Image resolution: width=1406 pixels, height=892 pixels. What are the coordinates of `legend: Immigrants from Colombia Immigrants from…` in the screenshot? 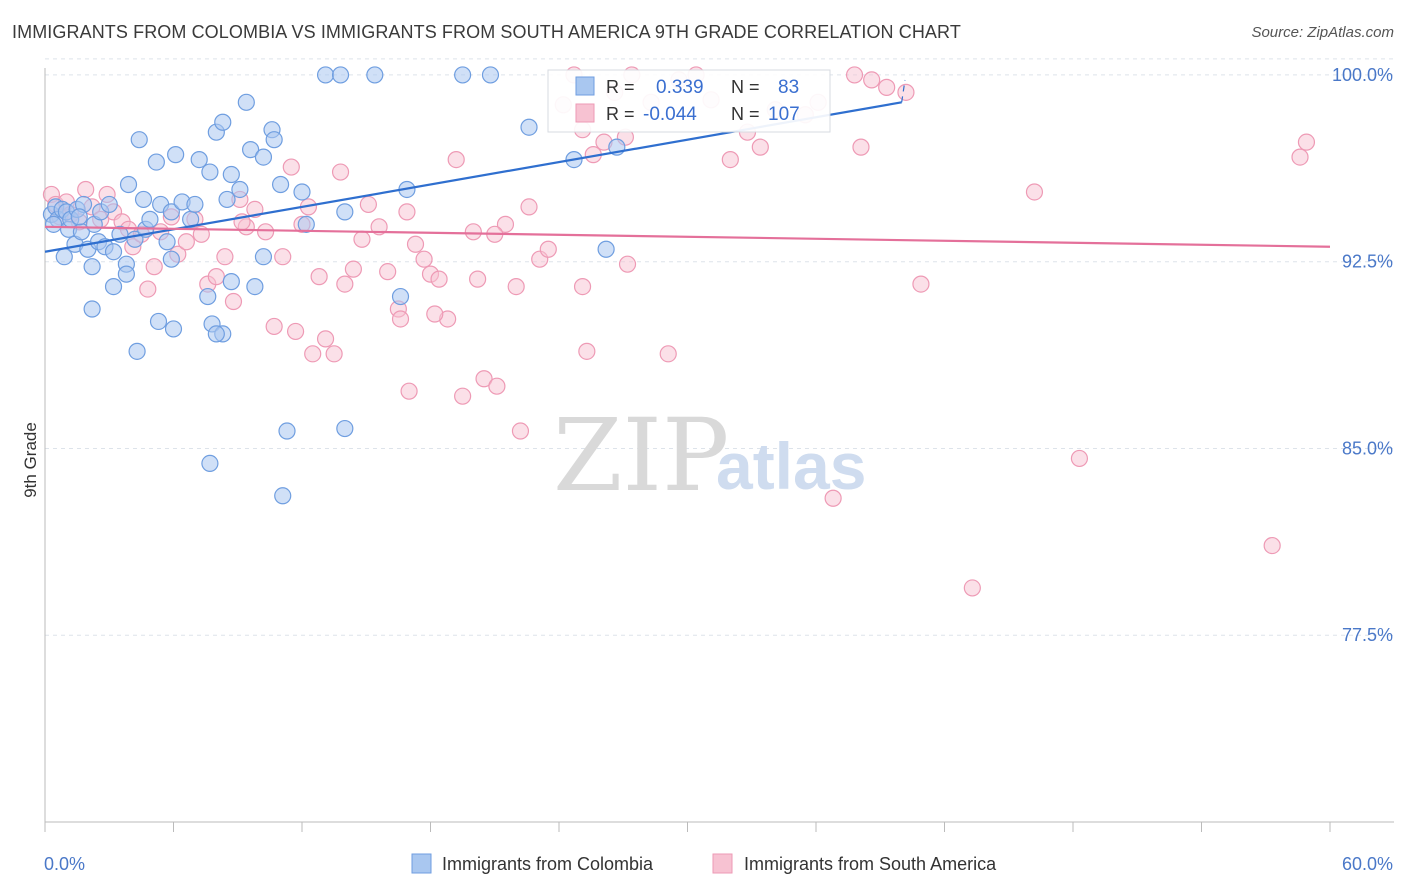 It's located at (704, 863).